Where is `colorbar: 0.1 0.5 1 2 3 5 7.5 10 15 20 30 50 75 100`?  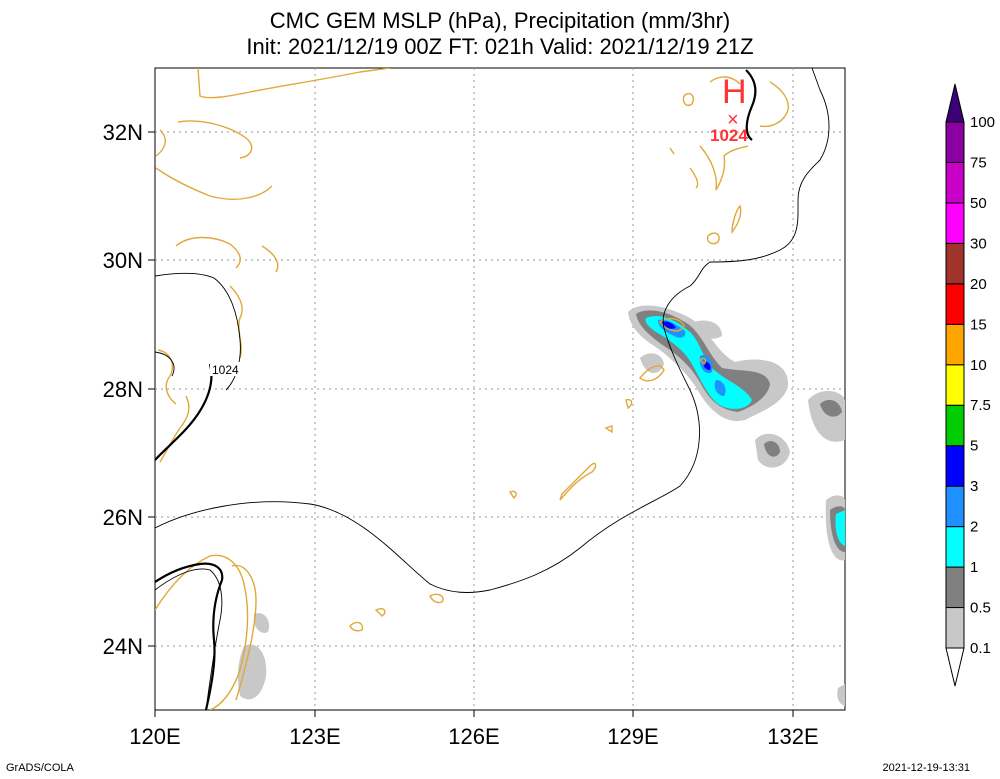 colorbar: 0.1 0.5 1 2 3 5 7.5 10 15 20 30 50 75 100 is located at coordinates (970, 385).